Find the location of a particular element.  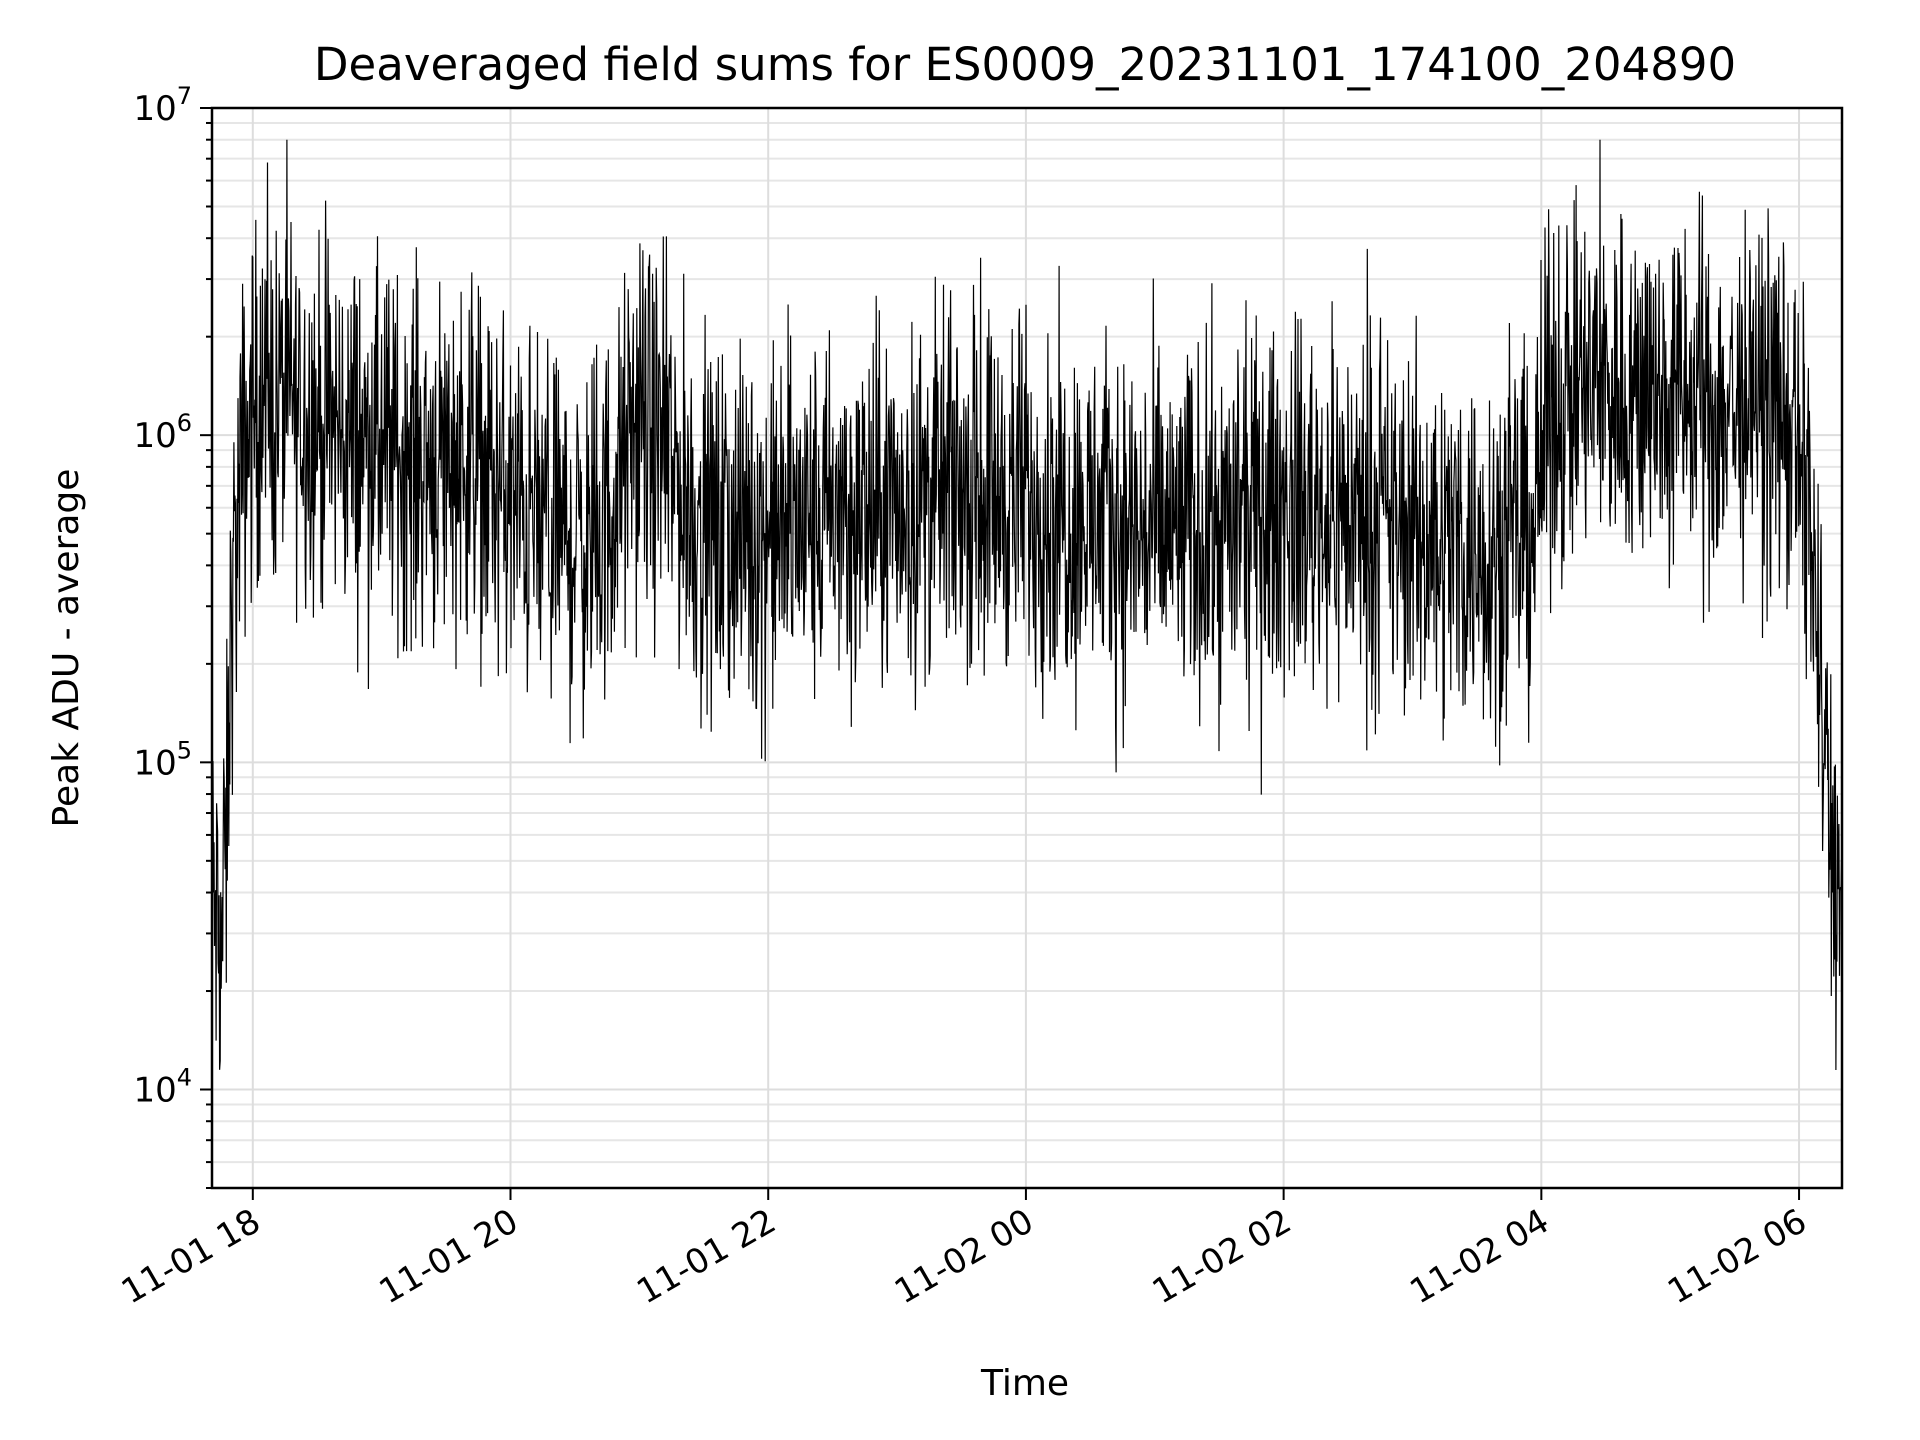

x-tick-label: 11-01 18 is located at coordinates (191, 1256).